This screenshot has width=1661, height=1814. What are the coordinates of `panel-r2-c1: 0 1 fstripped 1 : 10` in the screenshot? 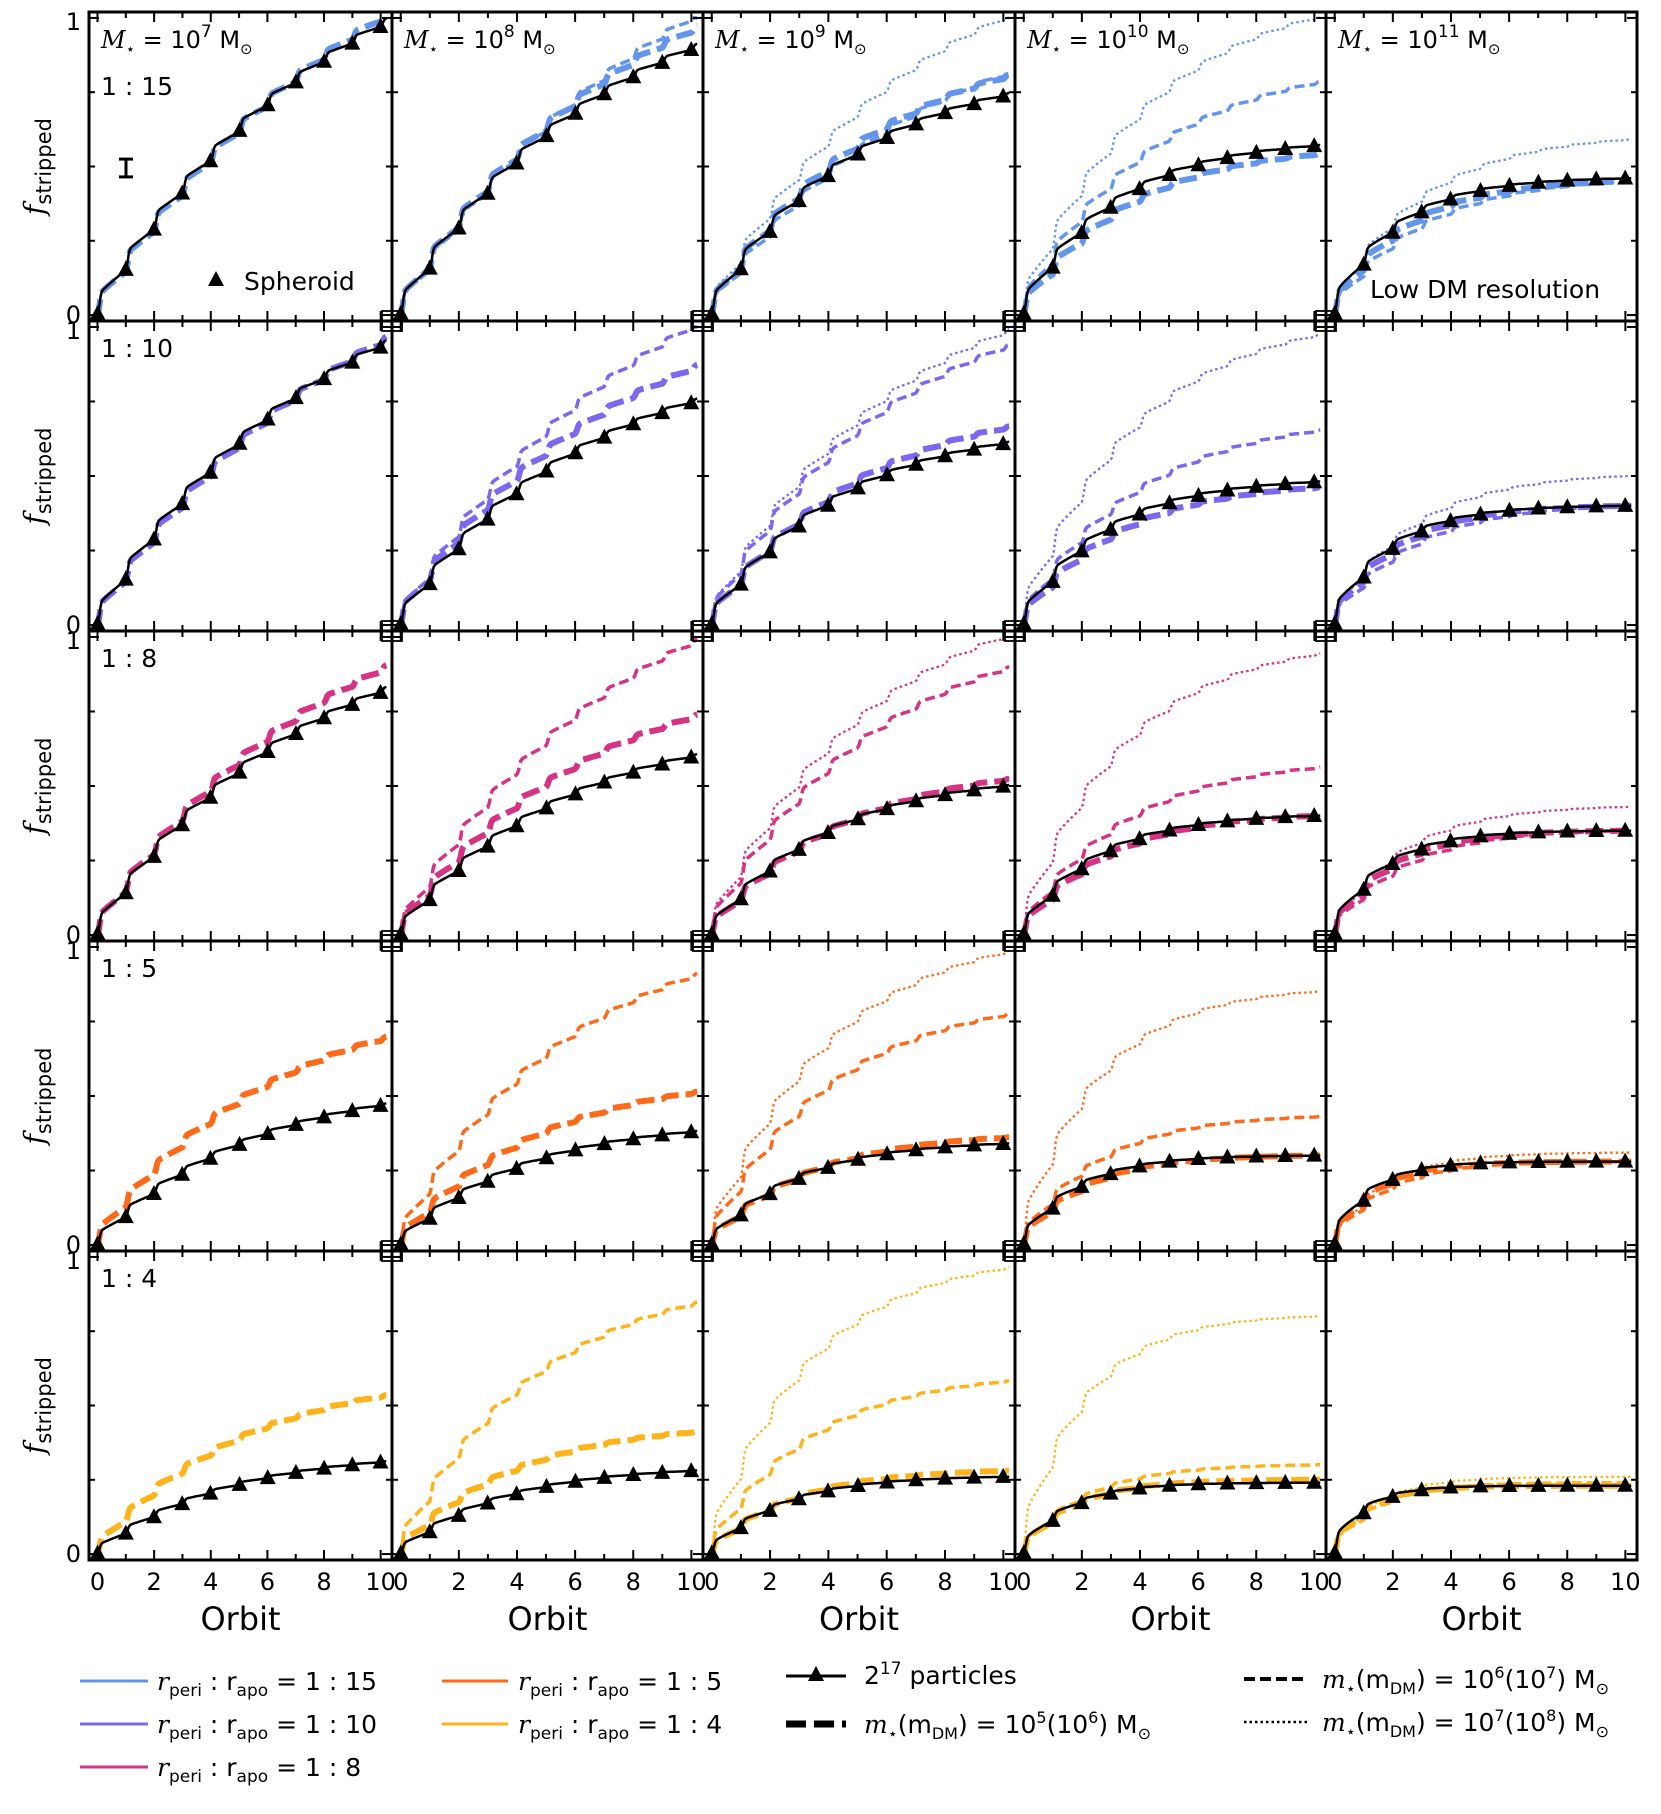 It's located at (206, 478).